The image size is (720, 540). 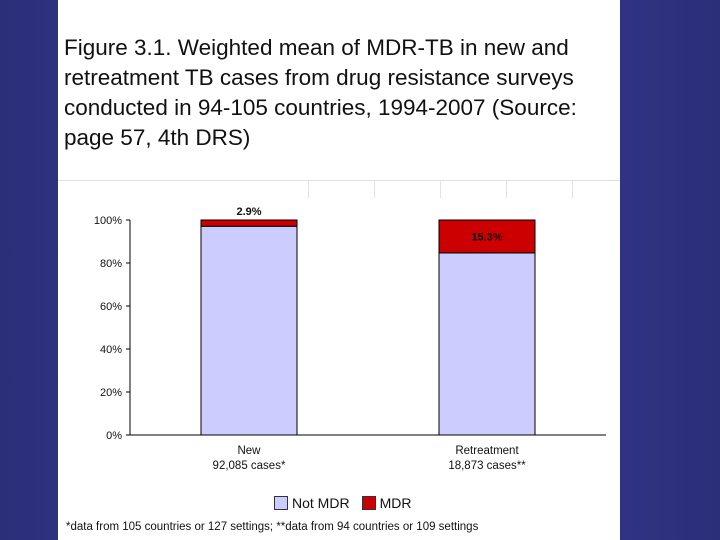 I want to click on x-tick-label-new: New, so click(x=249, y=451).